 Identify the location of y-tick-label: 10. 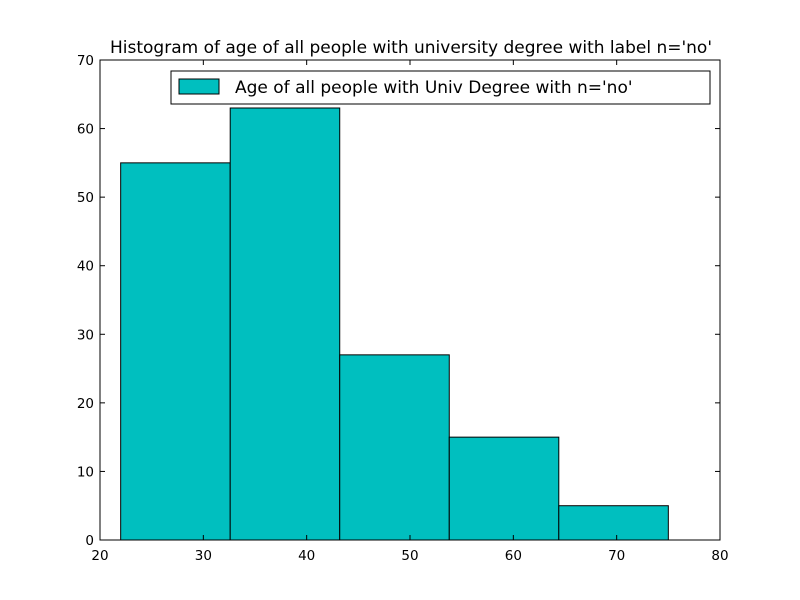
(85, 472).